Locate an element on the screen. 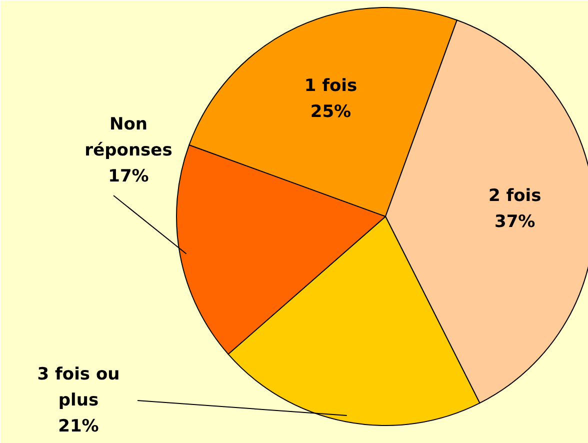 The height and width of the screenshot is (443, 588). slice-label: 2 fois is located at coordinates (515, 196).